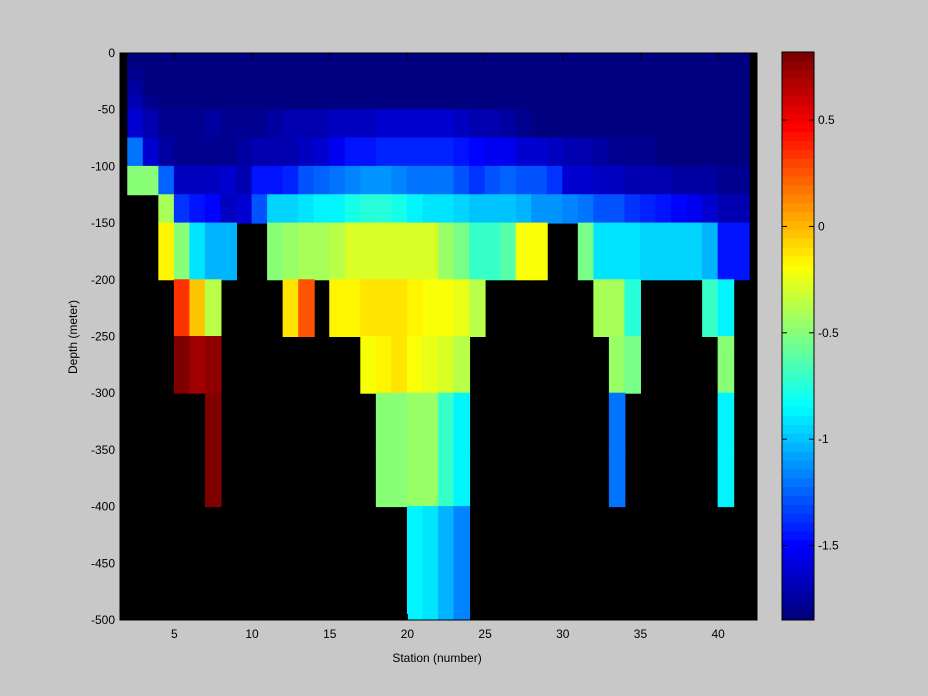  I want to click on y-tick-label: -250, so click(103, 337).